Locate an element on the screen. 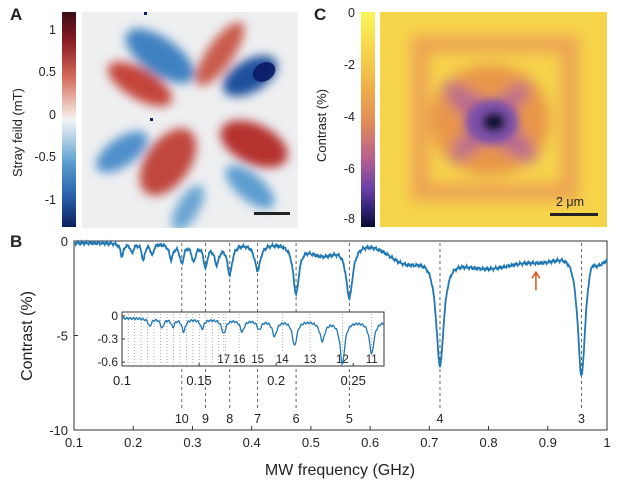 The height and width of the screenshot is (485, 623). panel-b-letter: B is located at coordinates (16, 241).